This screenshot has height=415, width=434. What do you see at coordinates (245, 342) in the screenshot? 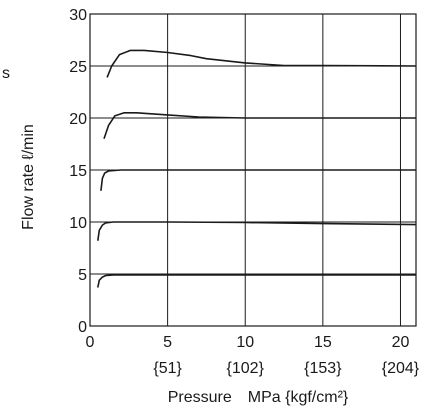
I see `x-tick-label: 10` at bounding box center [245, 342].